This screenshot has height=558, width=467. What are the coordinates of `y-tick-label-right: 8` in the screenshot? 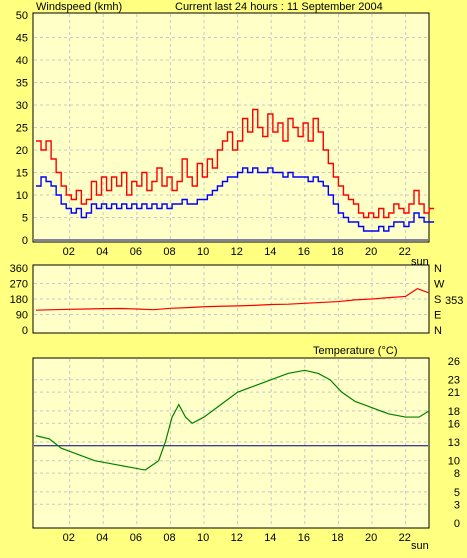 It's located at (457, 474).